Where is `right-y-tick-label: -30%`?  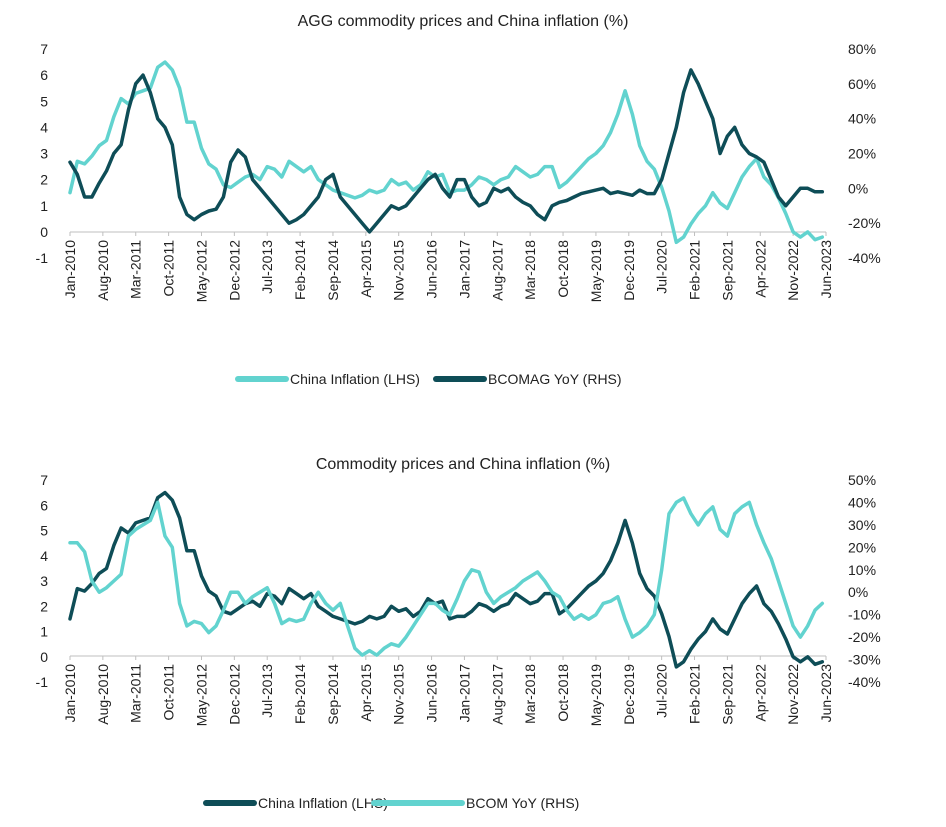 right-y-tick-label: -30% is located at coordinates (864, 660).